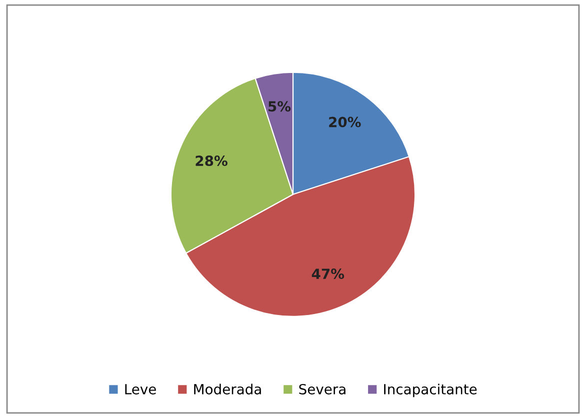 Image resolution: width=586 pixels, height=418 pixels. I want to click on data-label: 47%, so click(328, 274).